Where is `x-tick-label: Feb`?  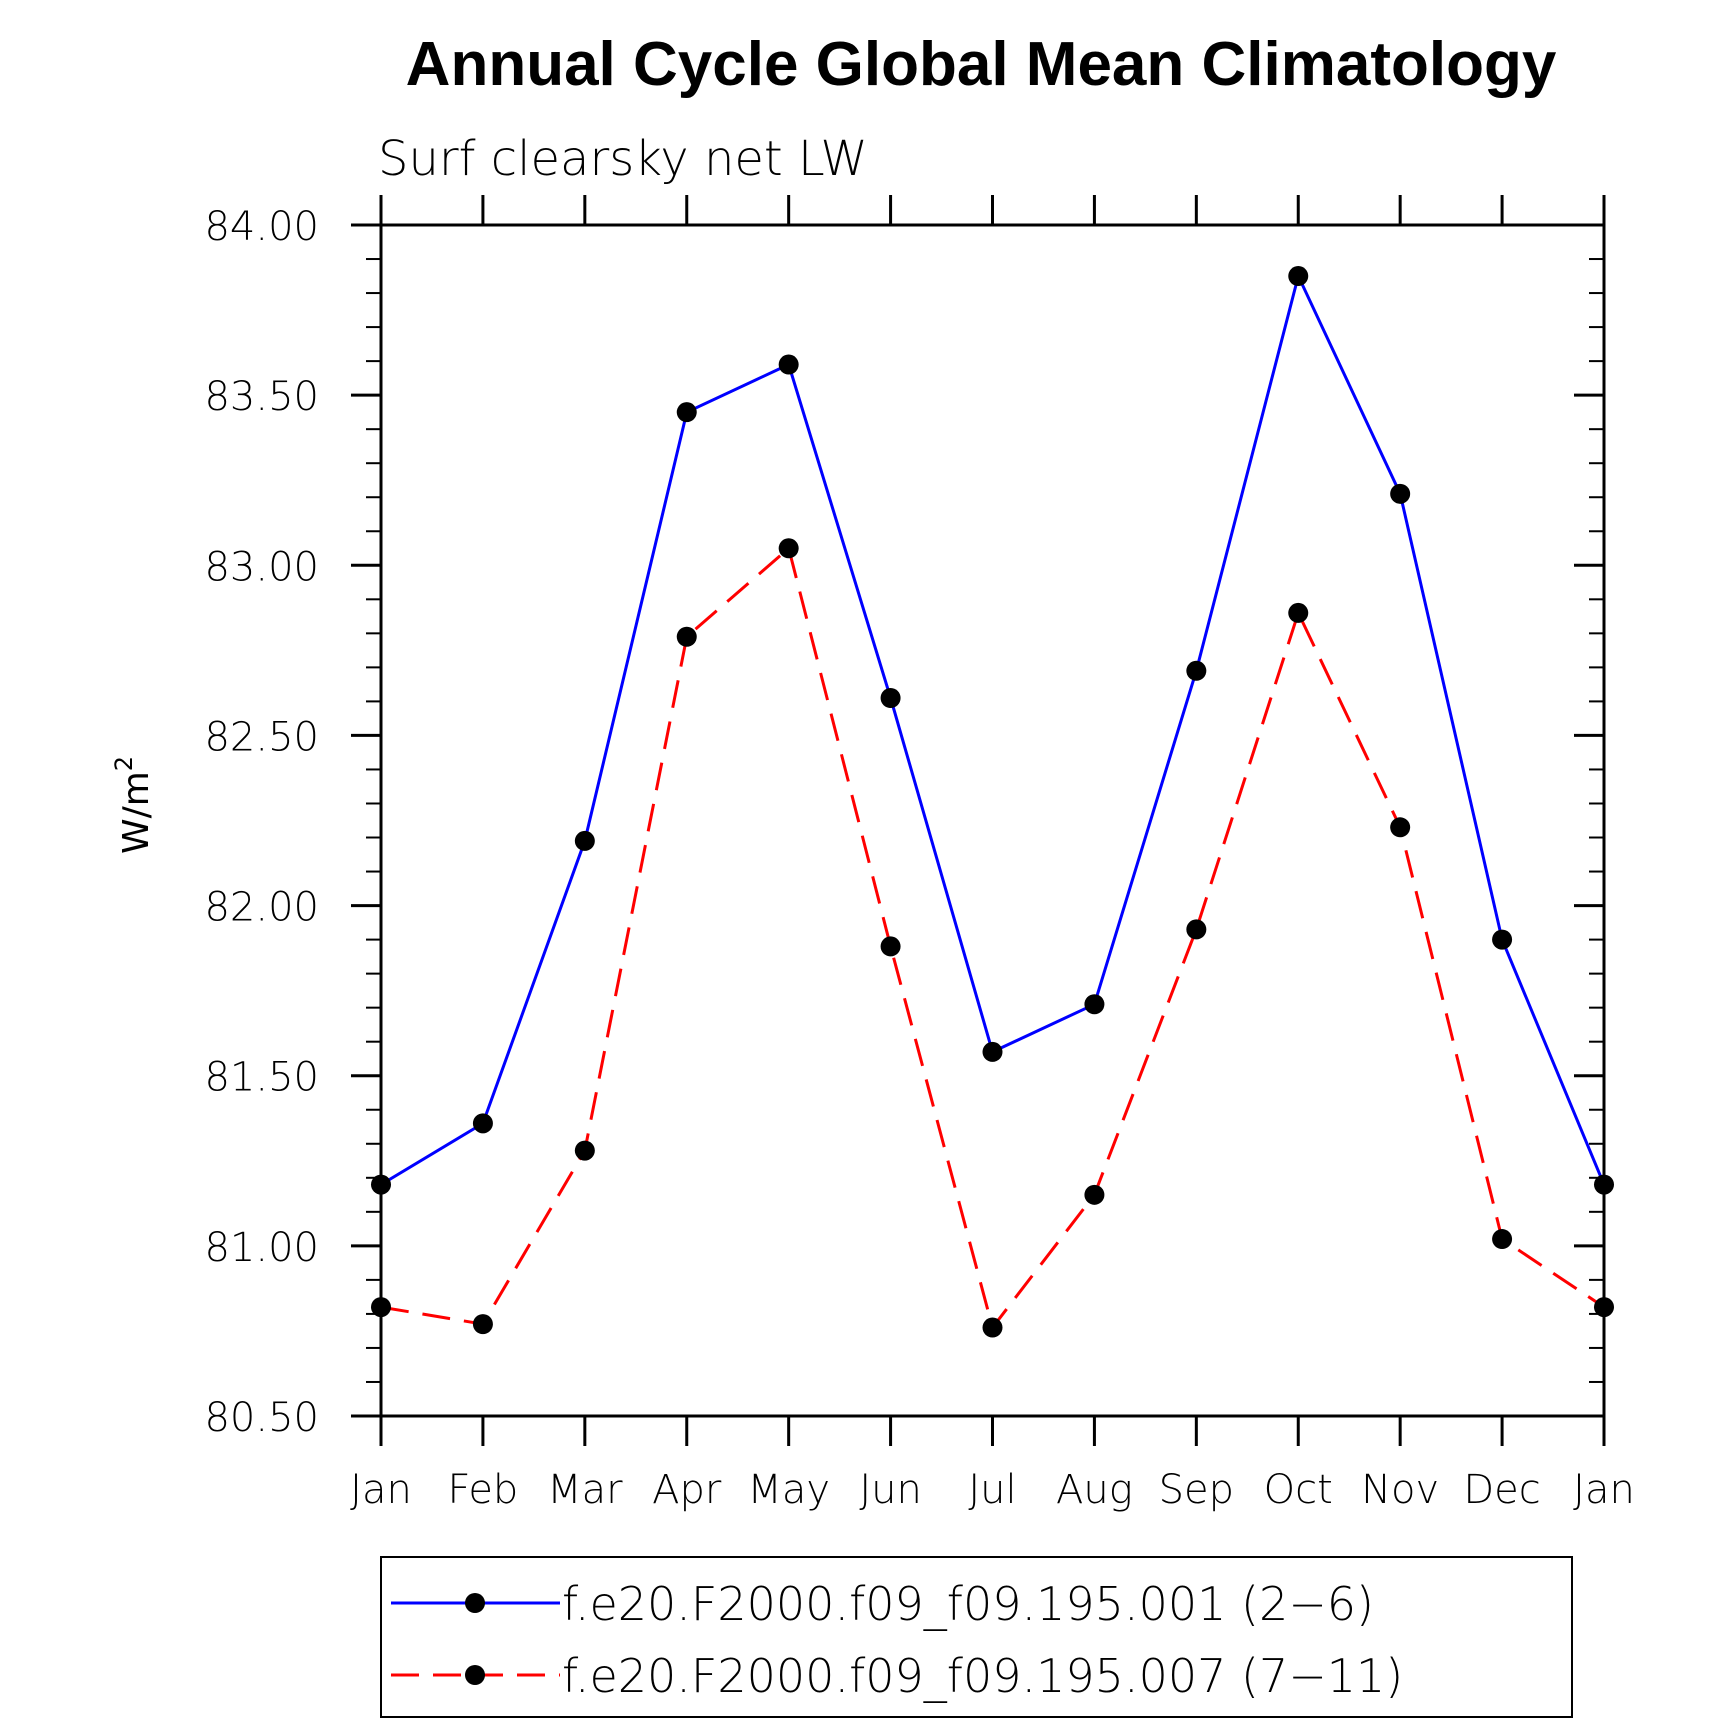 x-tick-label: Feb is located at coordinates (483, 1490).